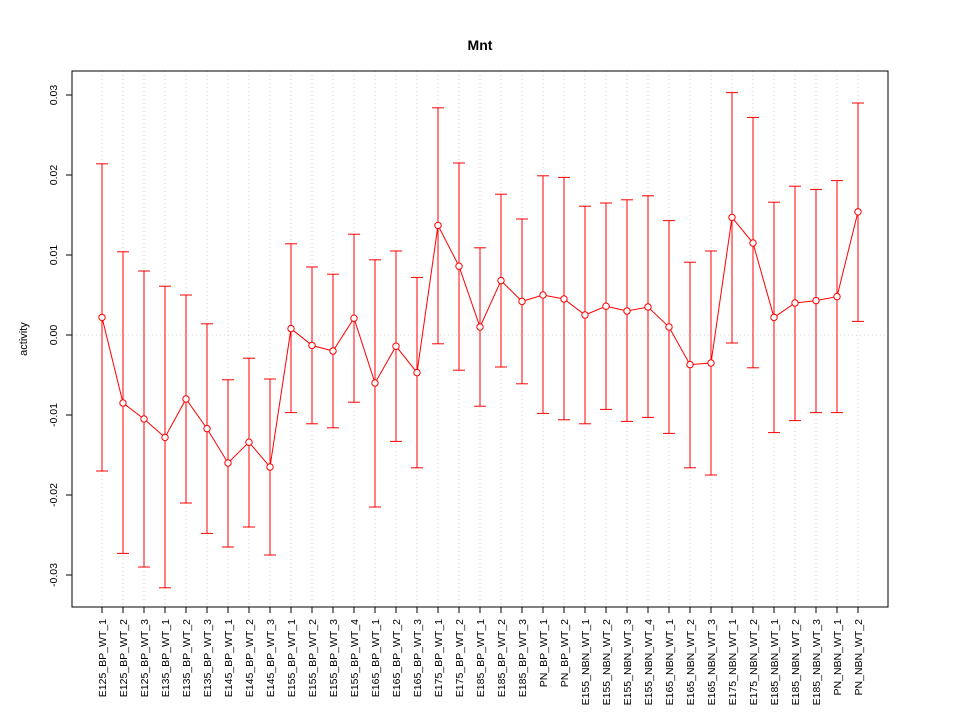 The image size is (960, 720). What do you see at coordinates (670, 662) in the screenshot?
I see `x-tick-label: E165_NBN_WT_1` at bounding box center [670, 662].